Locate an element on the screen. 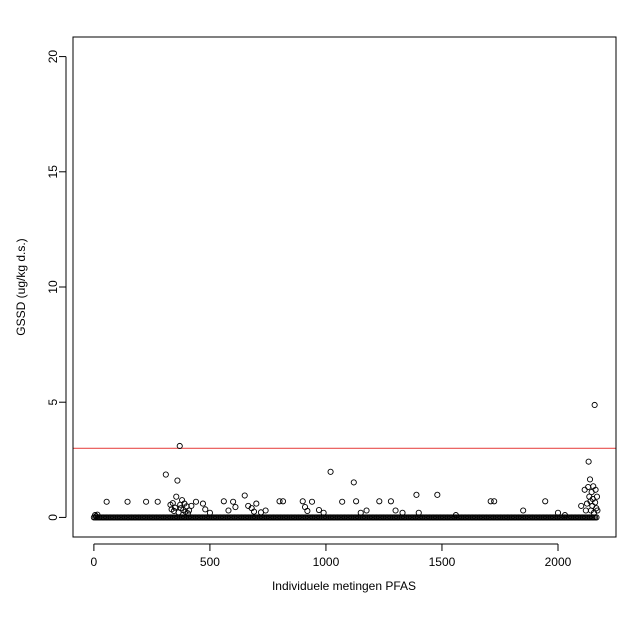  x-axis: 0 500 1000 1500 2000 is located at coordinates (331, 556).